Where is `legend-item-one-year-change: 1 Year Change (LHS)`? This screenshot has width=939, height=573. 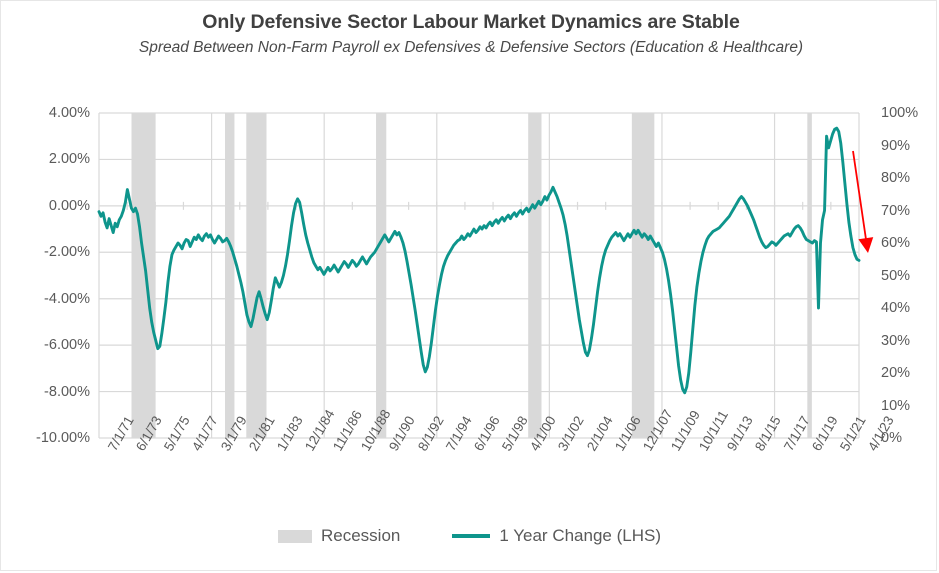
legend-item-one-year-change: 1 Year Change (LHS) is located at coordinates (556, 536).